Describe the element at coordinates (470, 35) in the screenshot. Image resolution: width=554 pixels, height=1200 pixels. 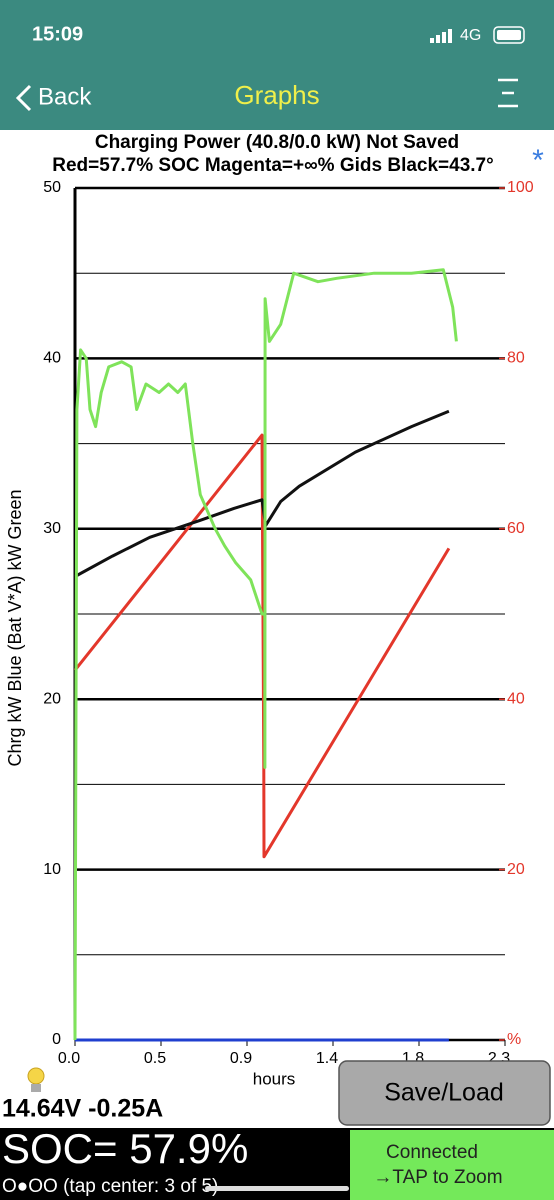
I see `status-network: 4G` at that location.